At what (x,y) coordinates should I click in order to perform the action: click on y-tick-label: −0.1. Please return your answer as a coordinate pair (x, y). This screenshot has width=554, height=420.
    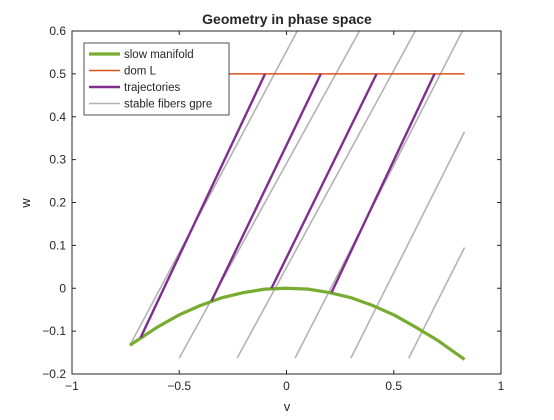
    Looking at the image, I should click on (54, 331).